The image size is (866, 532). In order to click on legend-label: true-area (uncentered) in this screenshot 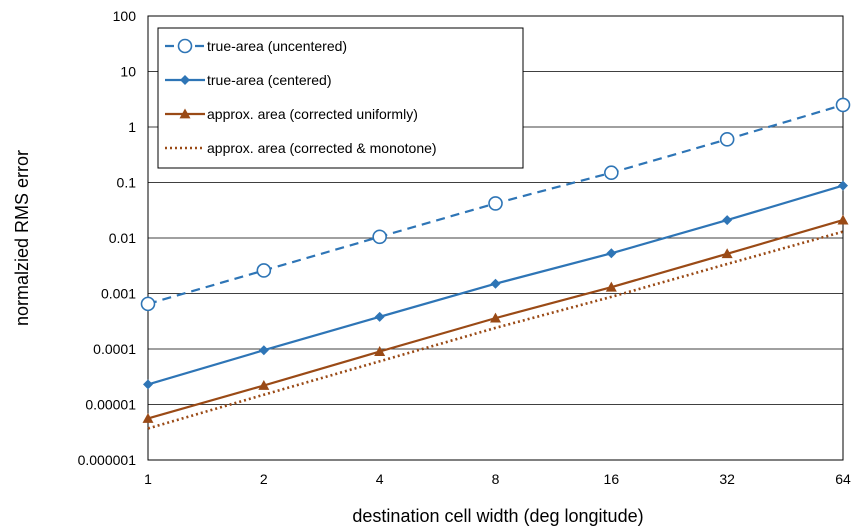, I will do `click(277, 46)`.